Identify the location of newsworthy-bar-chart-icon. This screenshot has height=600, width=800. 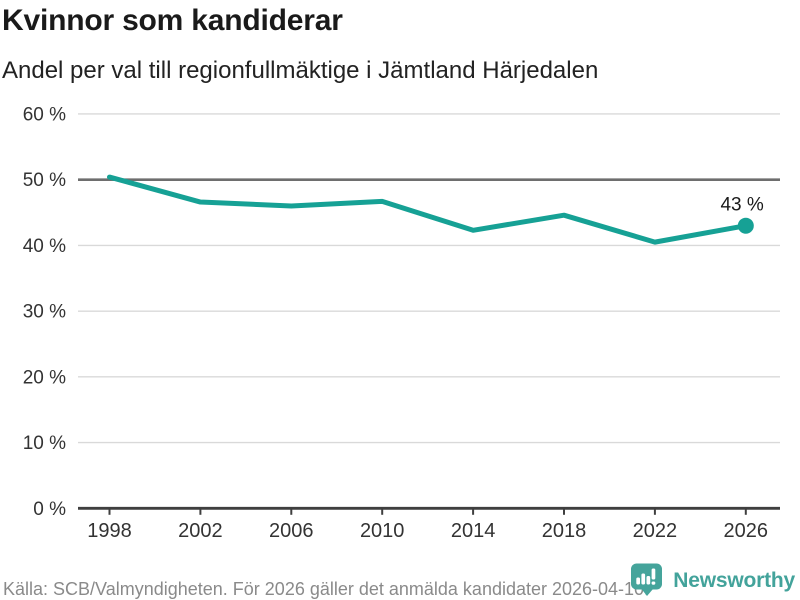
(647, 579).